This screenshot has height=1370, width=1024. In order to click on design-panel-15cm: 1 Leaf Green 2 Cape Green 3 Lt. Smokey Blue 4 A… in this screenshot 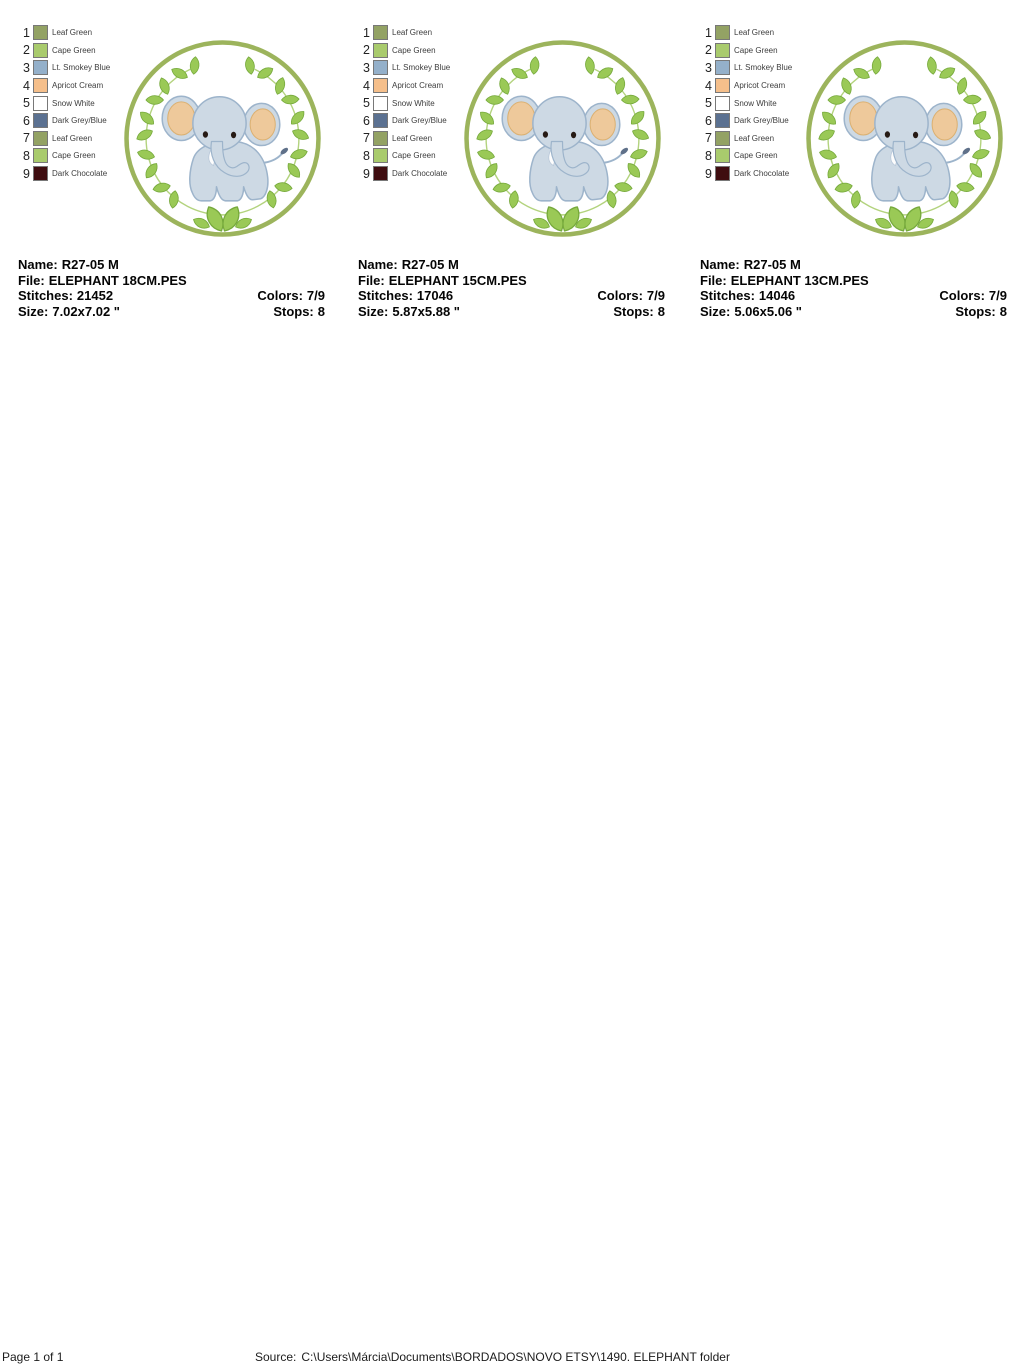, I will do `click(521, 171)`.